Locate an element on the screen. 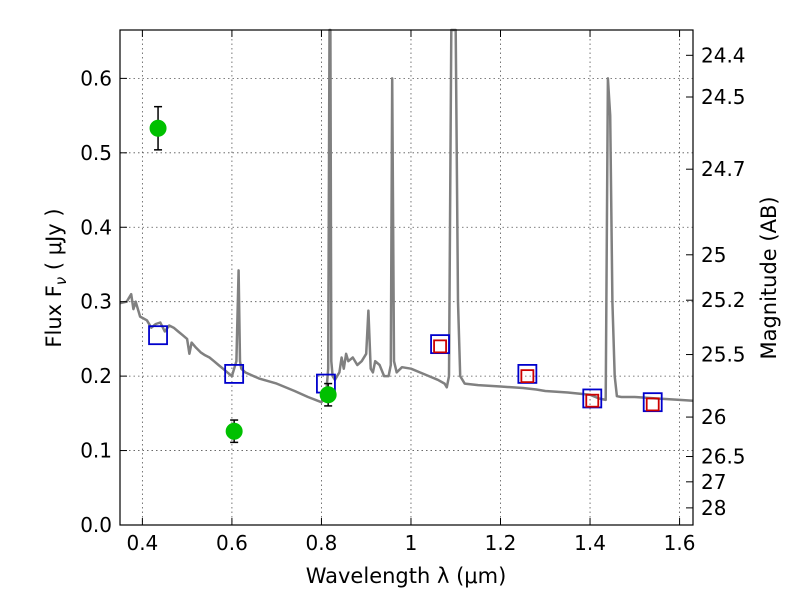 The width and height of the screenshot is (800, 600). x-tick-label: 1.6 is located at coordinates (680, 543).